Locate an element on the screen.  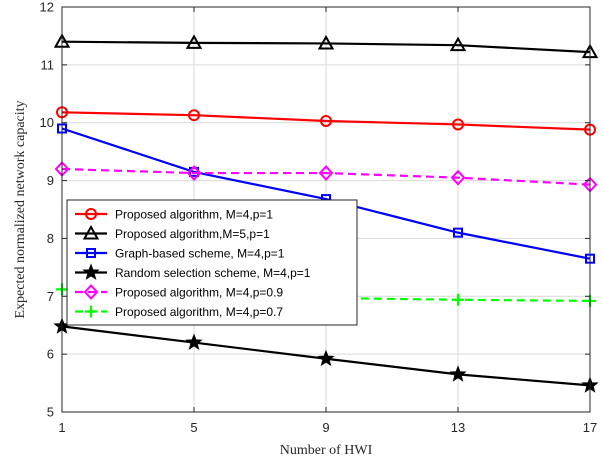
legend-label: Proposed algorithm, M=4,p=1 is located at coordinates (194, 215).